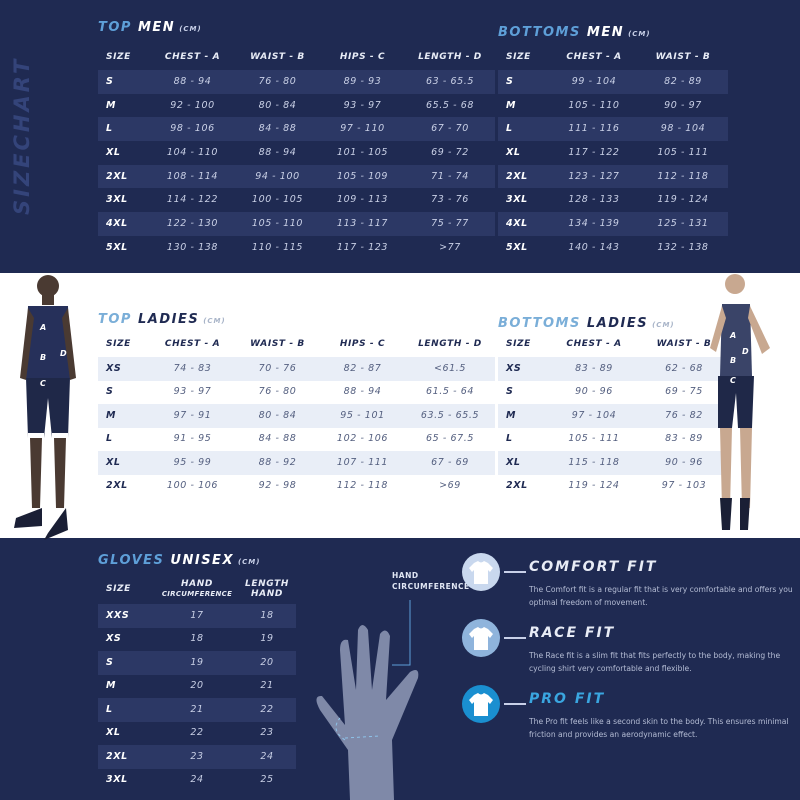 Image resolution: width=800 pixels, height=800 pixels. Describe the element at coordinates (117, 200) in the screenshot. I see `size-cell: 3XL` at that location.